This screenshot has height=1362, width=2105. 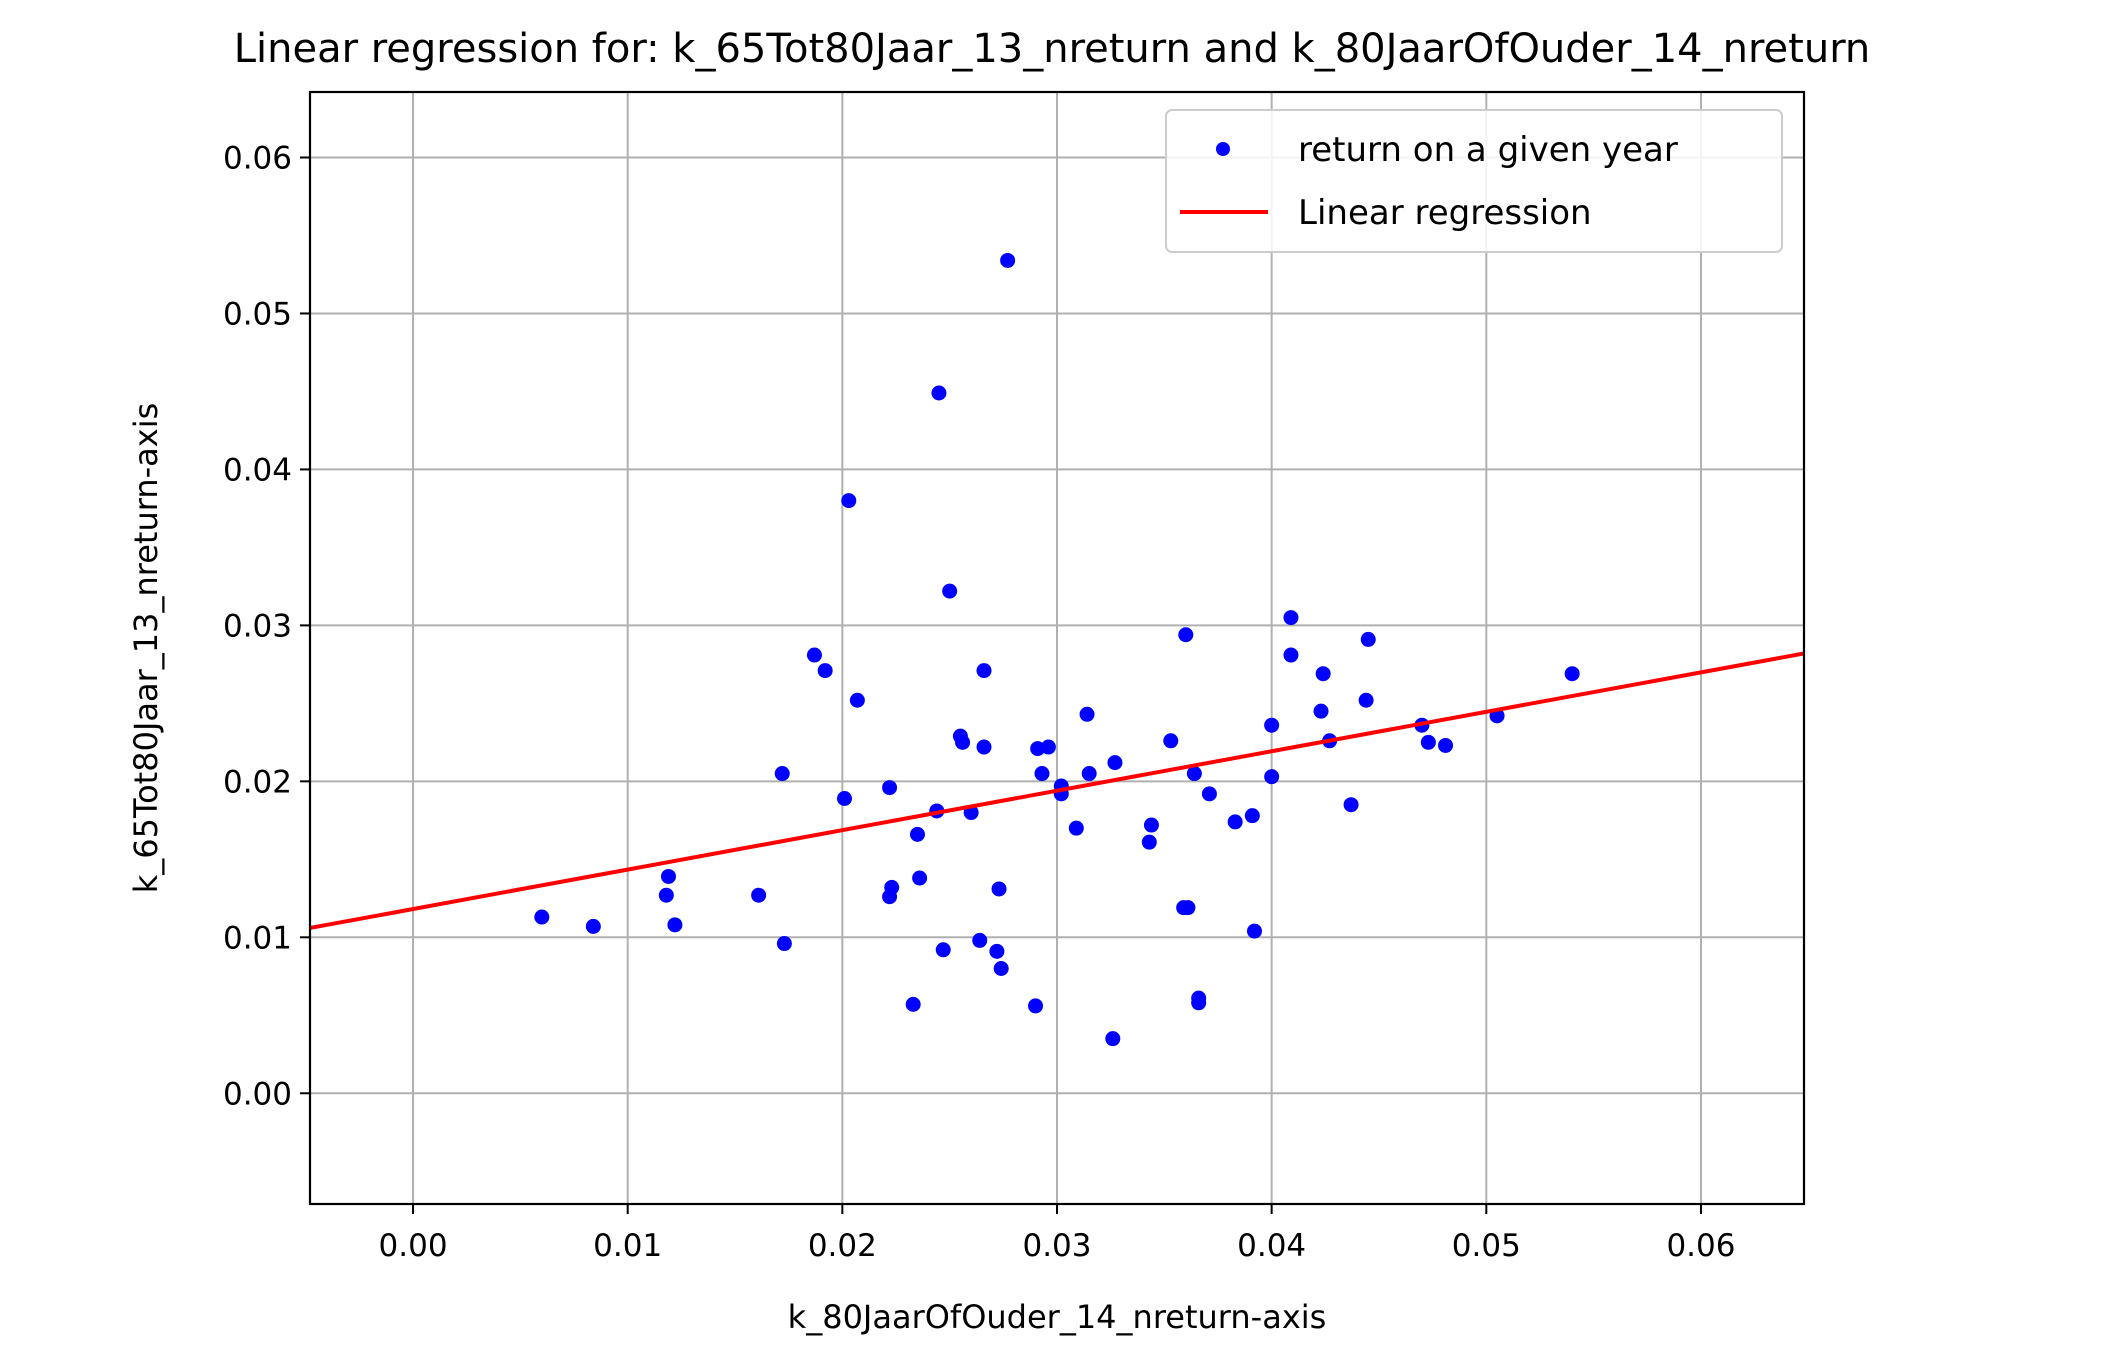 What do you see at coordinates (1057, 1317) in the screenshot?
I see `x-axis-label: k_80JaarOfOuder_14_nreturn-axis` at bounding box center [1057, 1317].